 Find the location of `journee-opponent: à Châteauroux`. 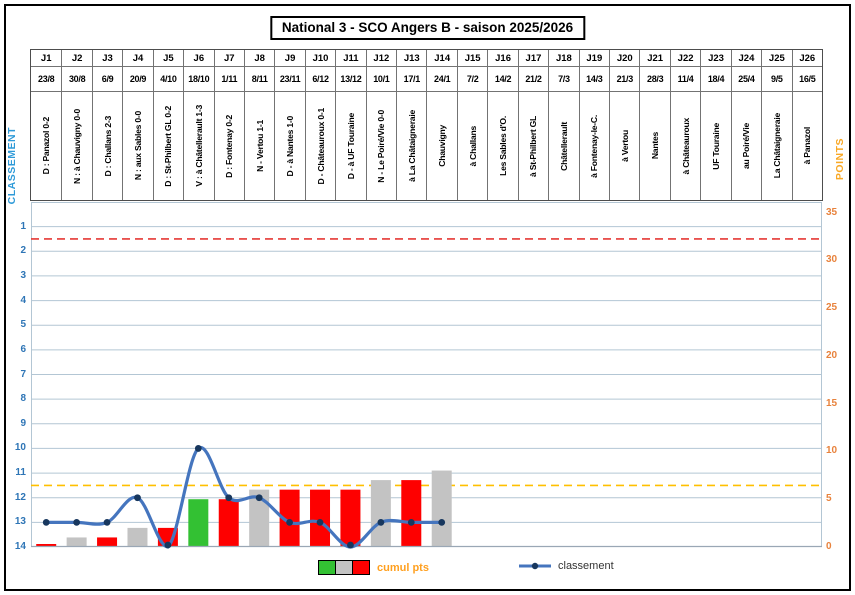

journee-opponent: à Châteauroux is located at coordinates (685, 146).